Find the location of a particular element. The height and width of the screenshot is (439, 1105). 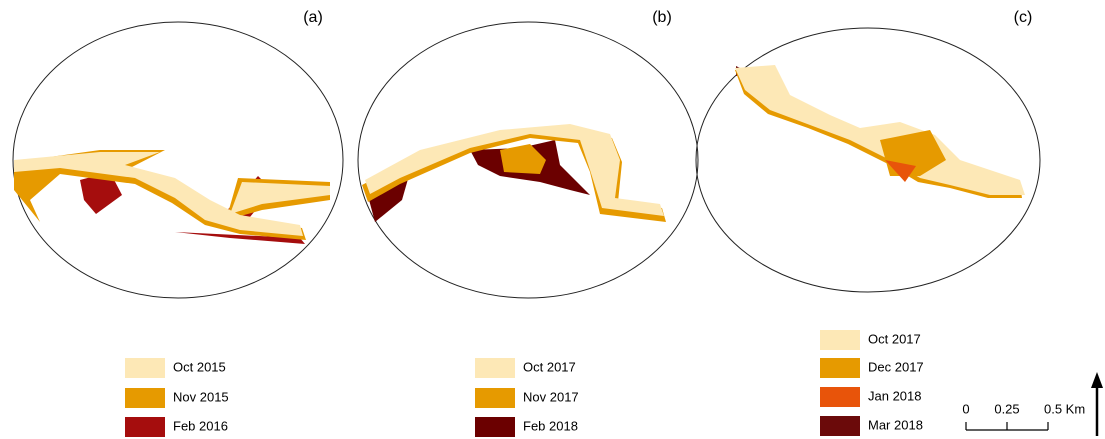

scale-label: 0 is located at coordinates (965, 408).